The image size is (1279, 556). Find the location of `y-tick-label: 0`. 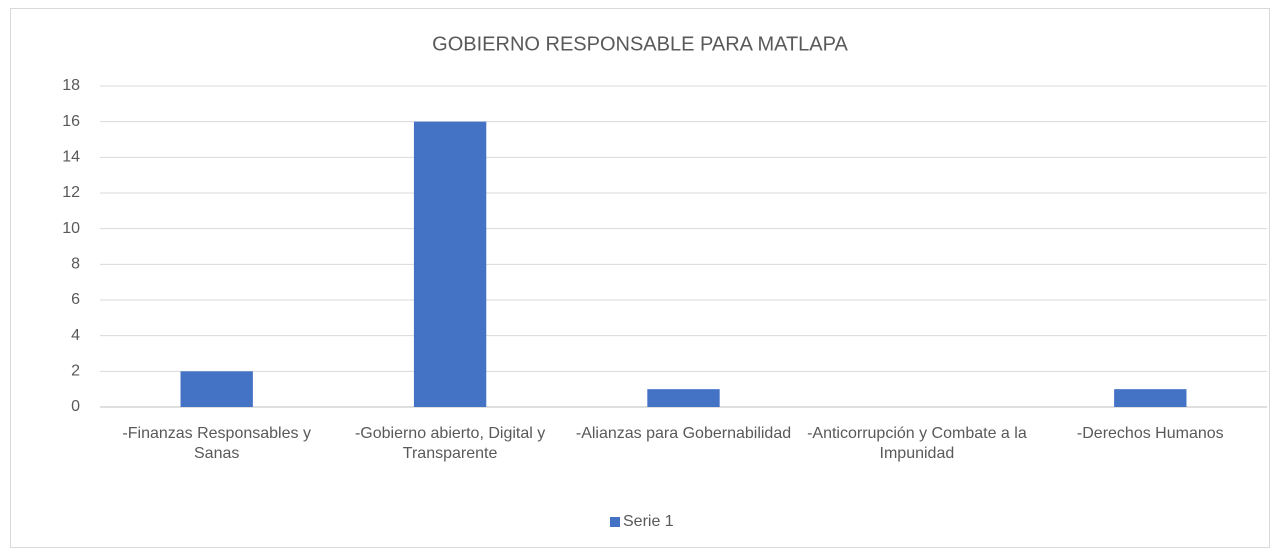

y-tick-label: 0 is located at coordinates (75, 406).